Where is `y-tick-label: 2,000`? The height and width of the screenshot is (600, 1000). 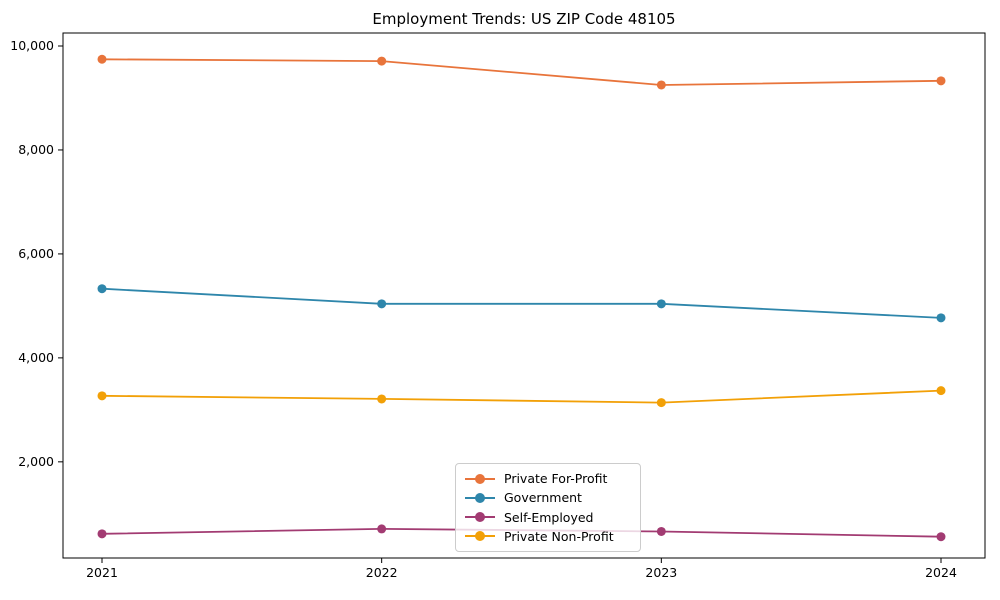 y-tick-label: 2,000 is located at coordinates (36, 461).